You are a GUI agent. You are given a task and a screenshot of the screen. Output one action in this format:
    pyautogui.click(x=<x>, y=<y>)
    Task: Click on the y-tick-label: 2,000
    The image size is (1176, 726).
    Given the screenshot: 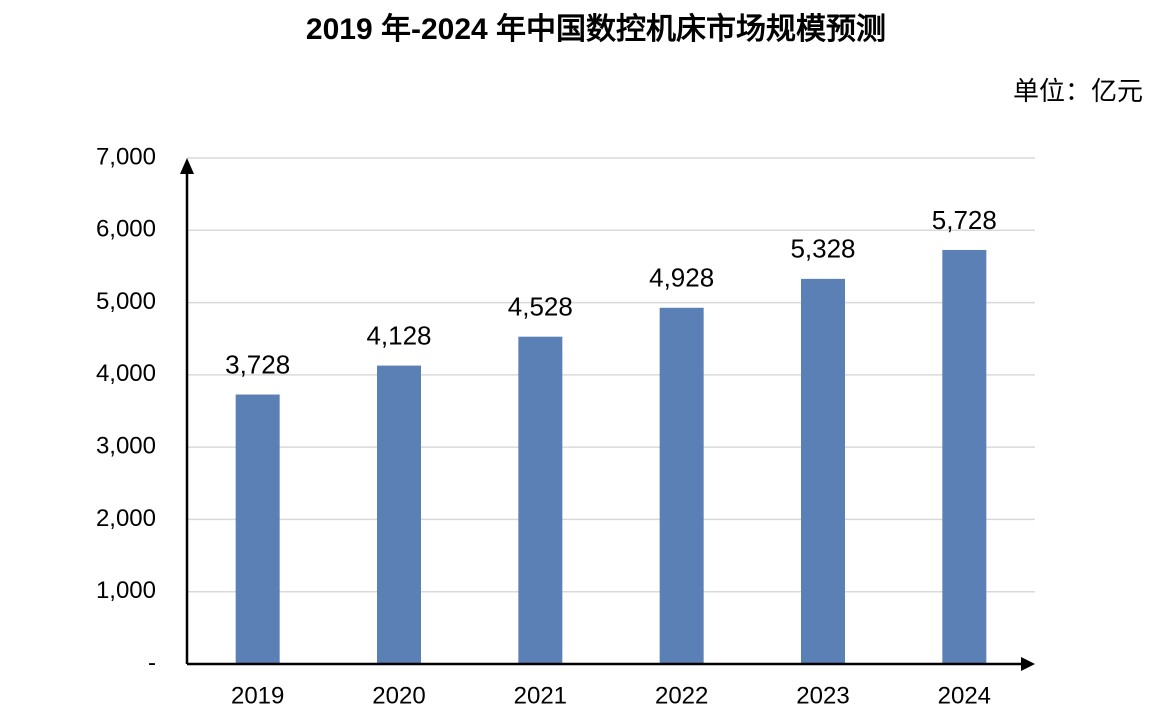 What is the action you would take?
    pyautogui.click(x=126, y=518)
    